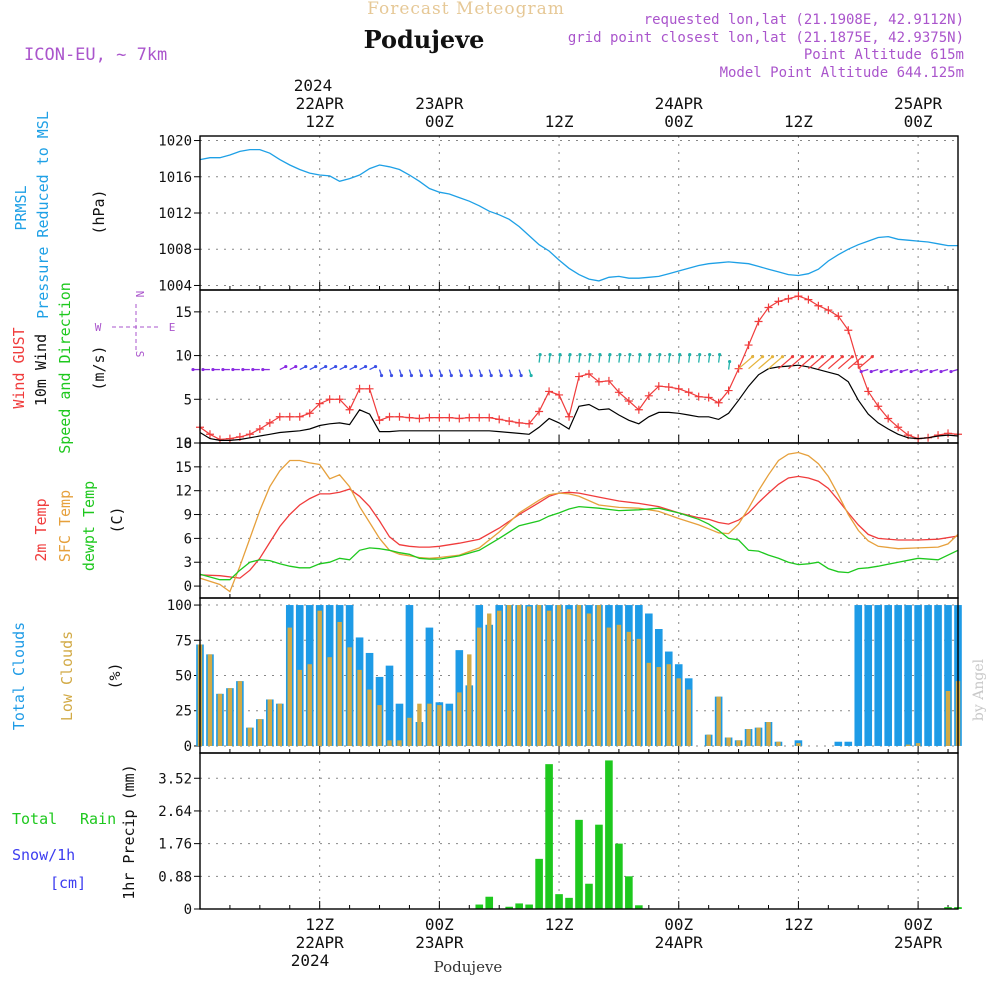  I want to click on dewpt-line, so click(579, 543).